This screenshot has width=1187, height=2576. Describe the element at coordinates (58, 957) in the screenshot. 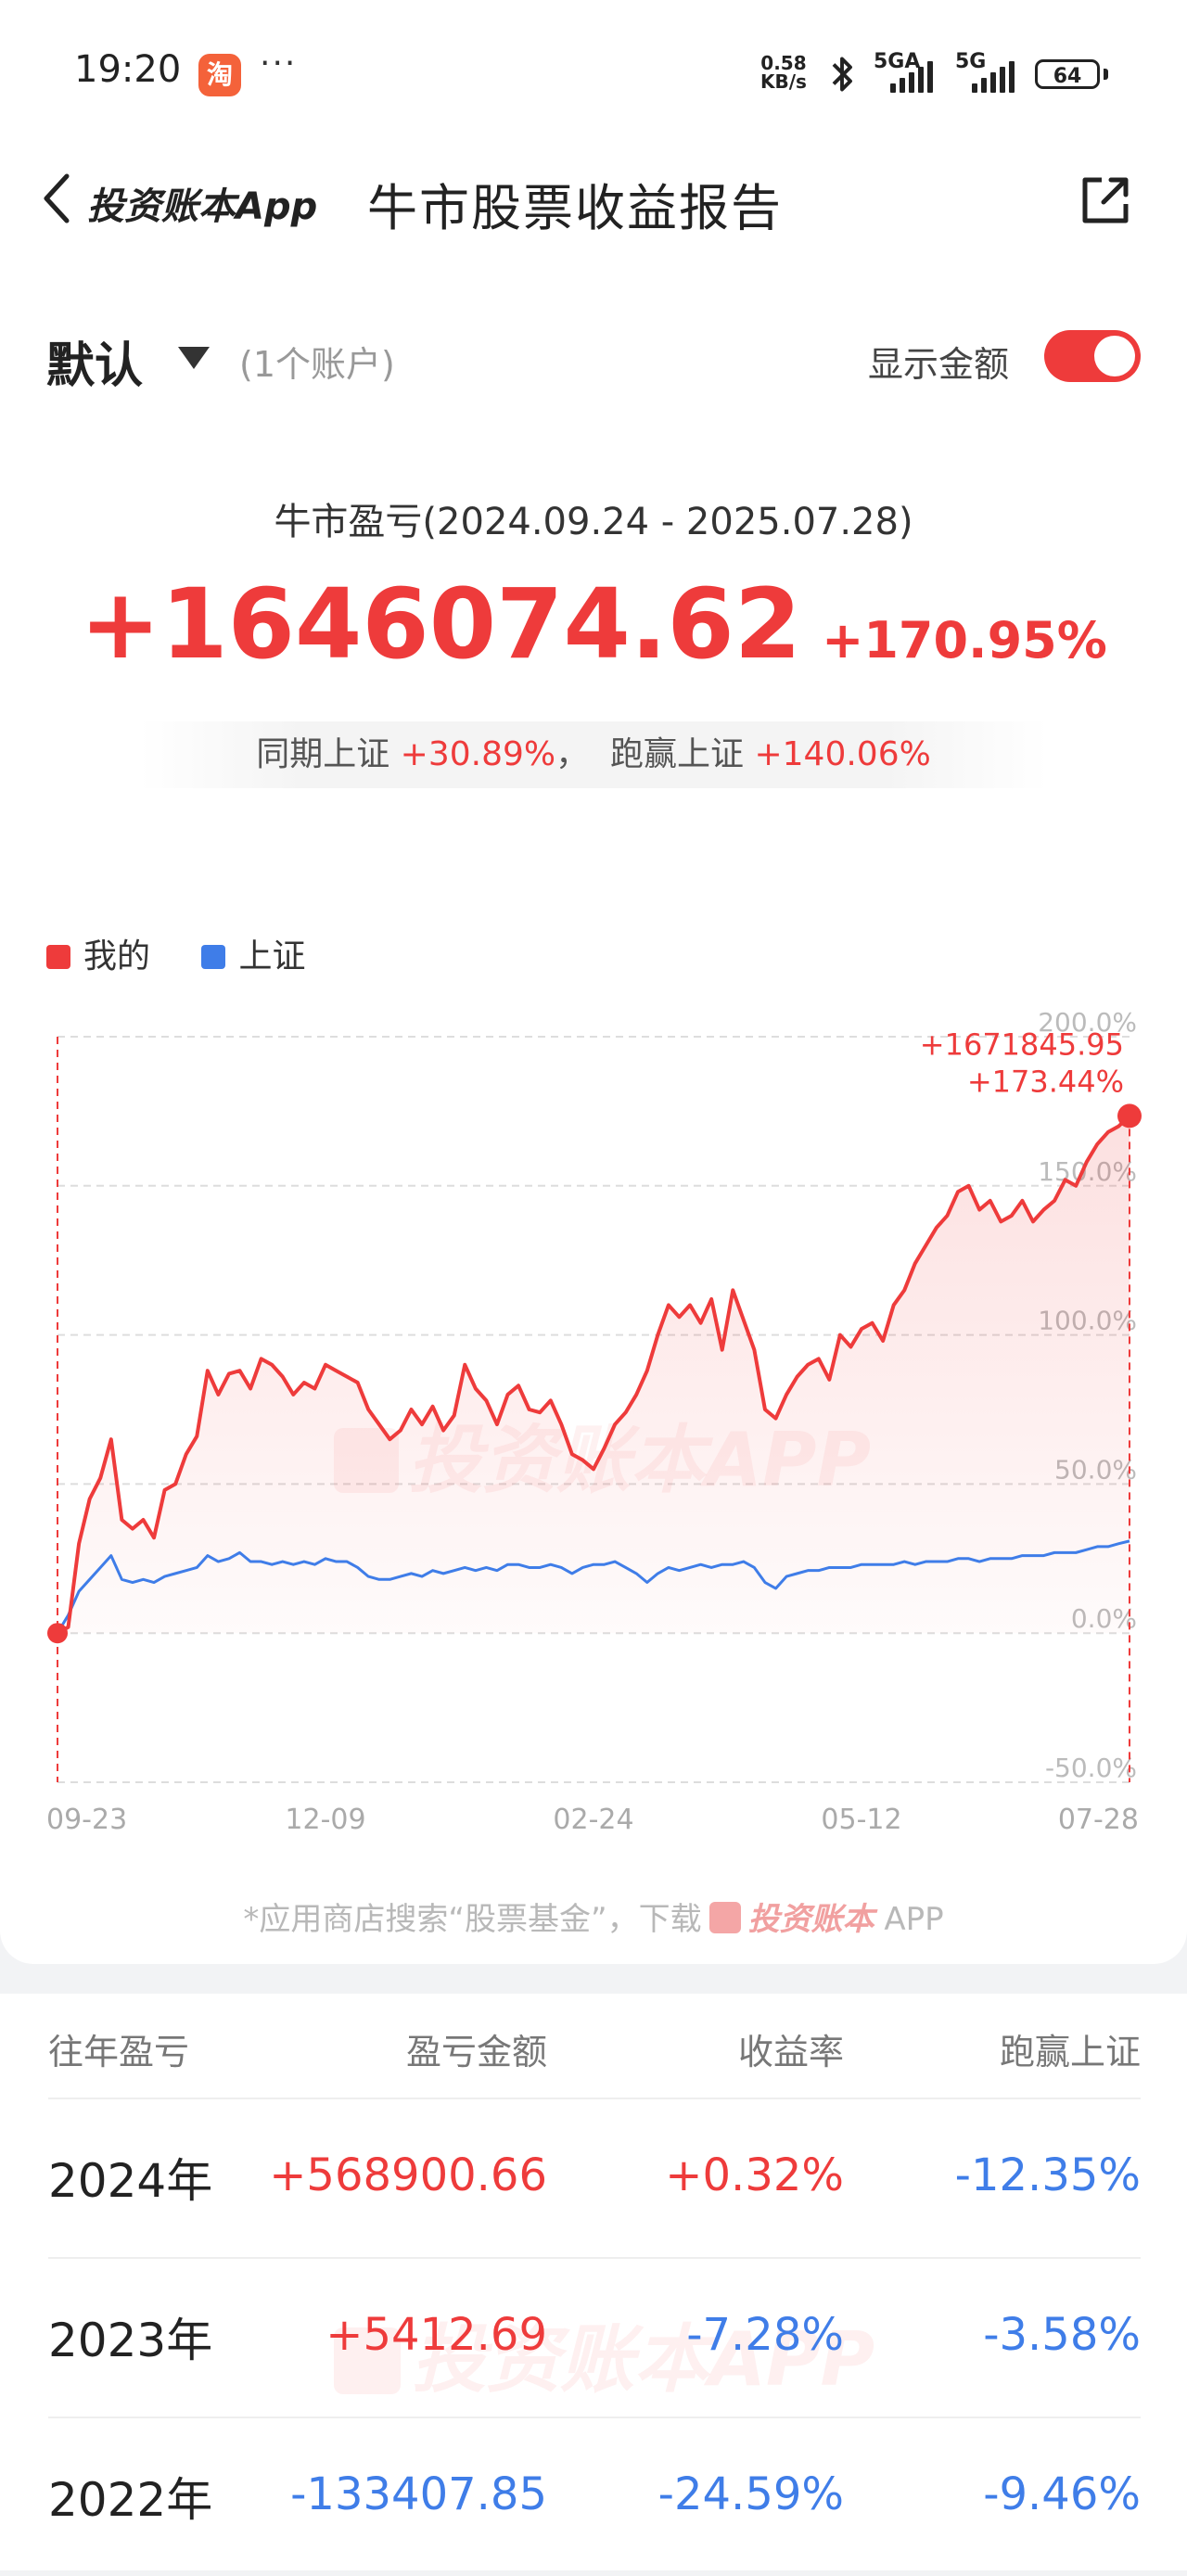

I see `legend-swatch-mine` at that location.